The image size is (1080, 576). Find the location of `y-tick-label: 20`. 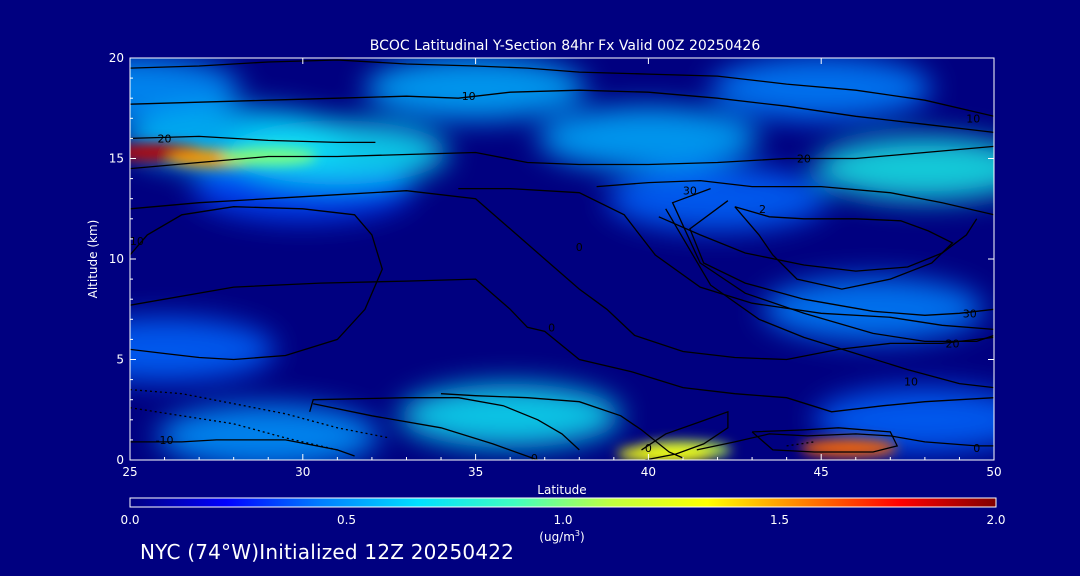

y-tick-label: 20 is located at coordinates (116, 58).